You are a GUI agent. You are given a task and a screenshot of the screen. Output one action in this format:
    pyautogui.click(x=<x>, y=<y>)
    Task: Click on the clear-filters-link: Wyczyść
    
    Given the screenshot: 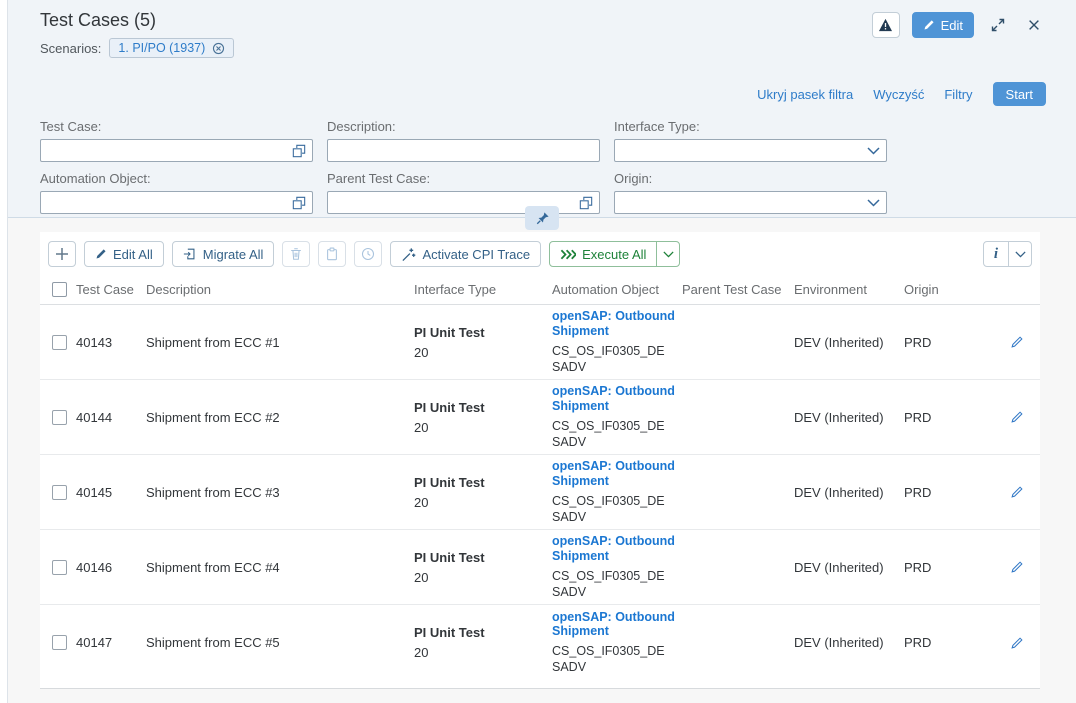 What is the action you would take?
    pyautogui.click(x=899, y=94)
    